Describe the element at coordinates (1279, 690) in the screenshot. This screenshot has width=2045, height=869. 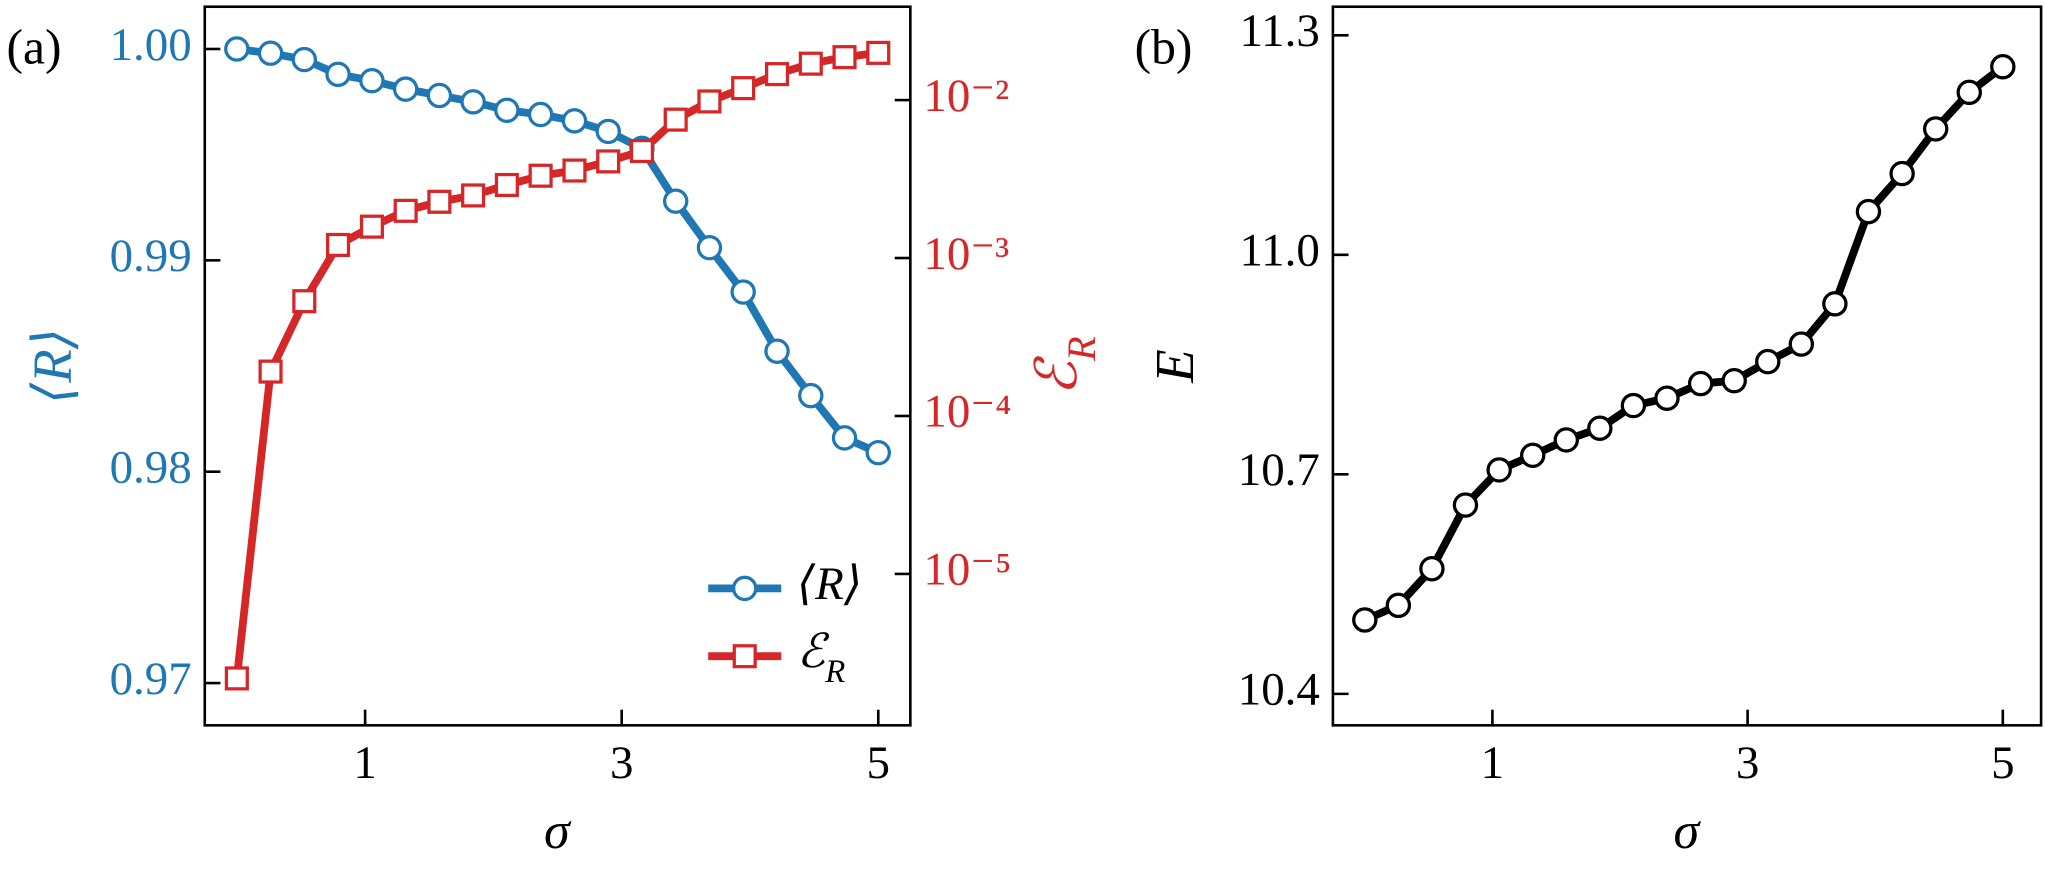
I see `y-tick-label: 10.4` at that location.